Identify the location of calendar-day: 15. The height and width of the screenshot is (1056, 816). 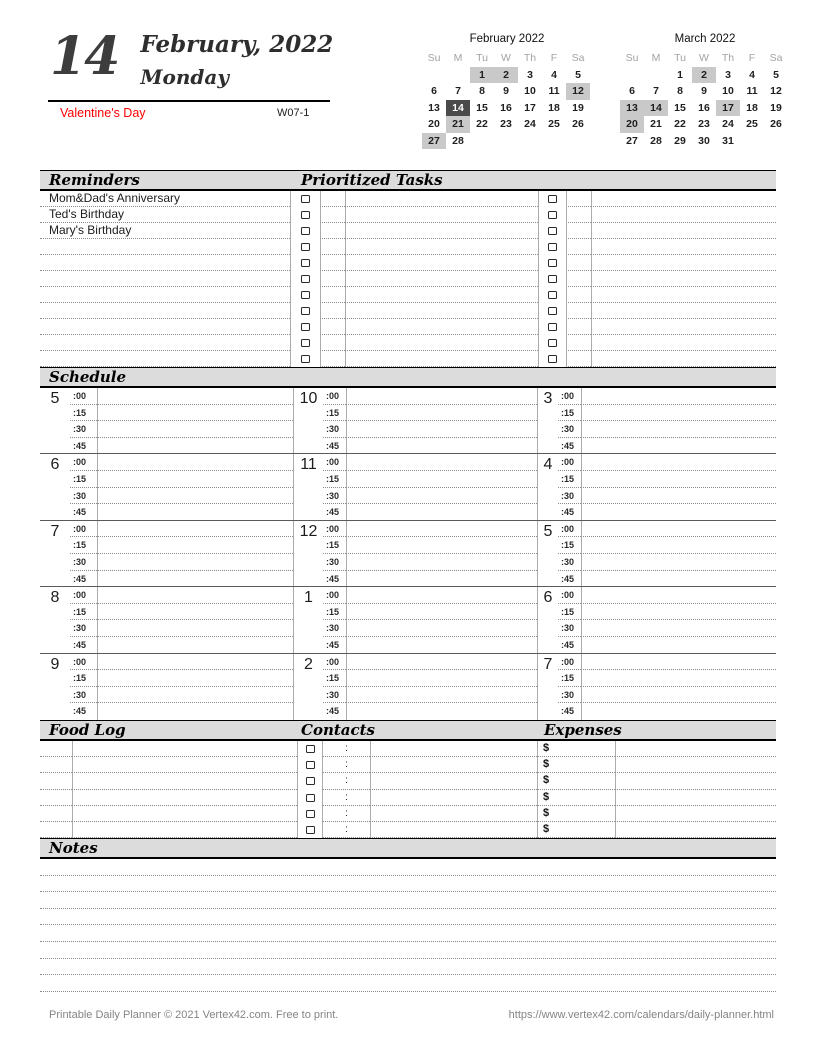
(680, 107).